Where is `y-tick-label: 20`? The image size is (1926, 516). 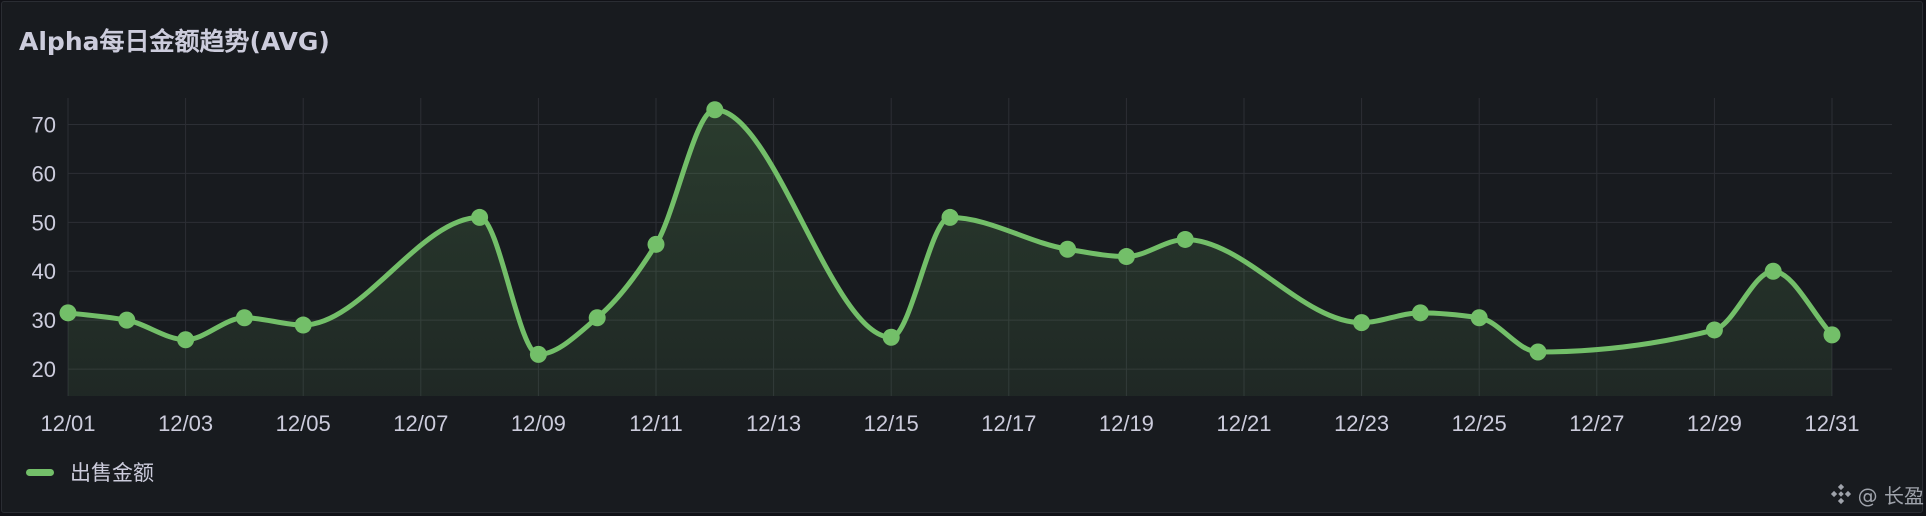
y-tick-label: 20 is located at coordinates (44, 369).